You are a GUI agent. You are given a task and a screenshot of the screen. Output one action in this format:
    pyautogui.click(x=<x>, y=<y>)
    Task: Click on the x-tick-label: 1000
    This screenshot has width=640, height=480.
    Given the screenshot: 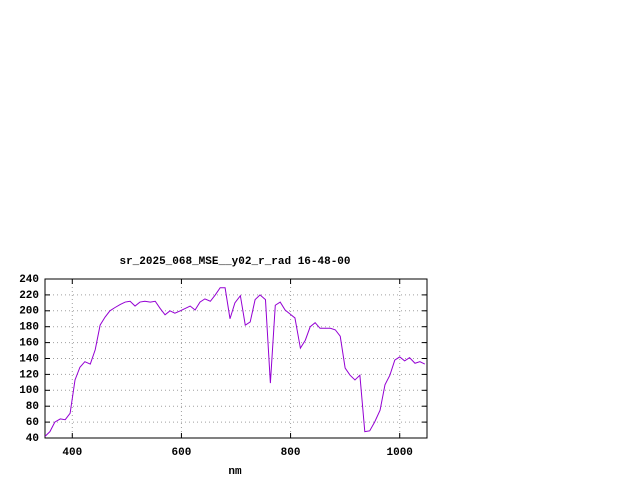 What is the action you would take?
    pyautogui.click(x=400, y=453)
    